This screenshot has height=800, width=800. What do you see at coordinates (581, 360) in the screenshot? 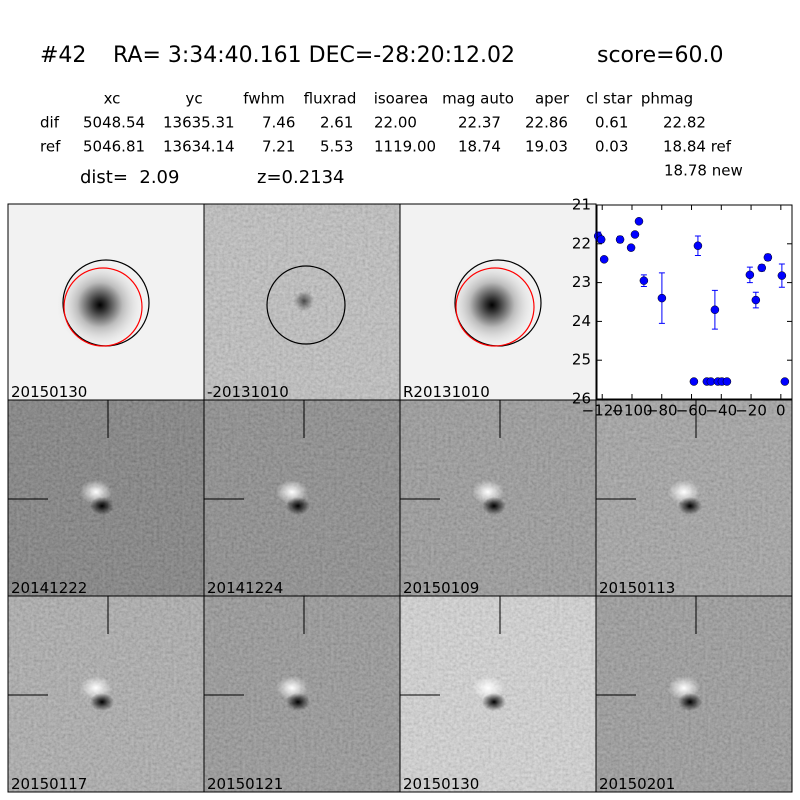
I see `y-tick-label: 25` at bounding box center [581, 360].